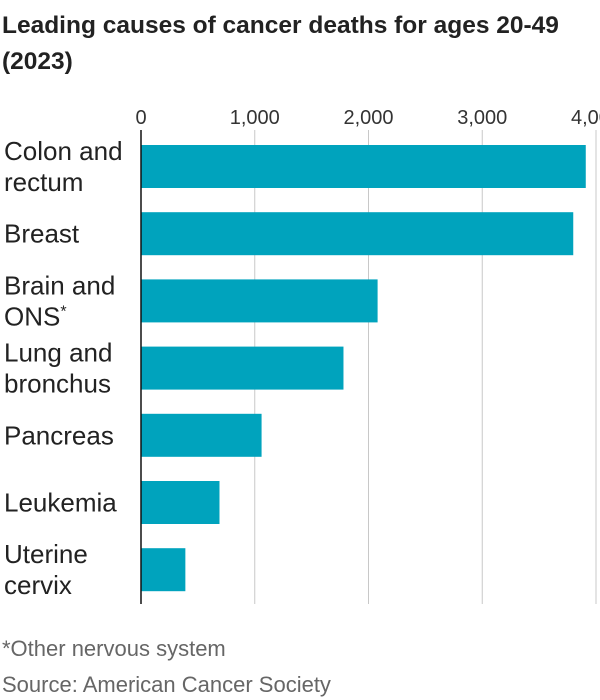  What do you see at coordinates (59, 300) in the screenshot?
I see `category-label: Brain and ONS*` at bounding box center [59, 300].